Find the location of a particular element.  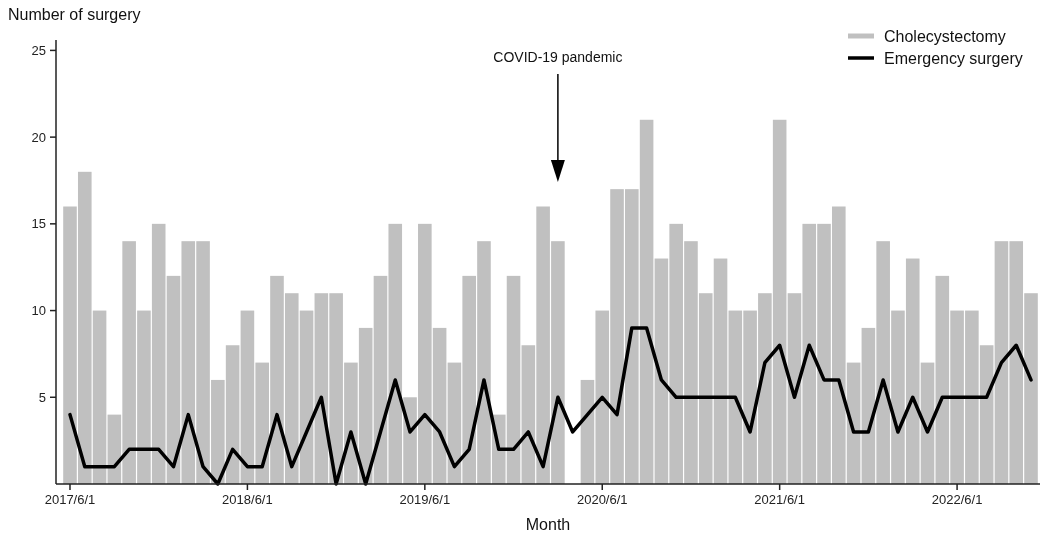

y-axis-title: Number of surgery is located at coordinates (74, 14).